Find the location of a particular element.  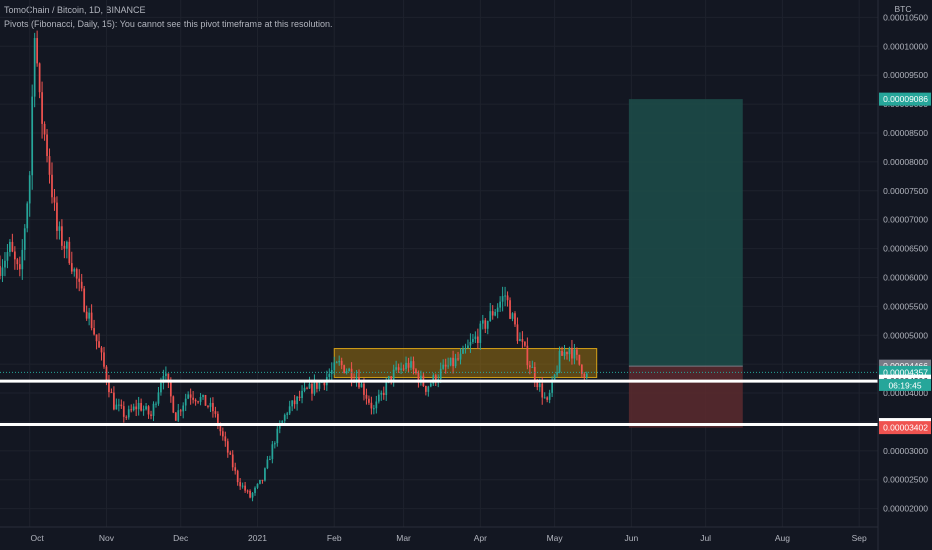

time-tick-label: Mar is located at coordinates (403, 538).